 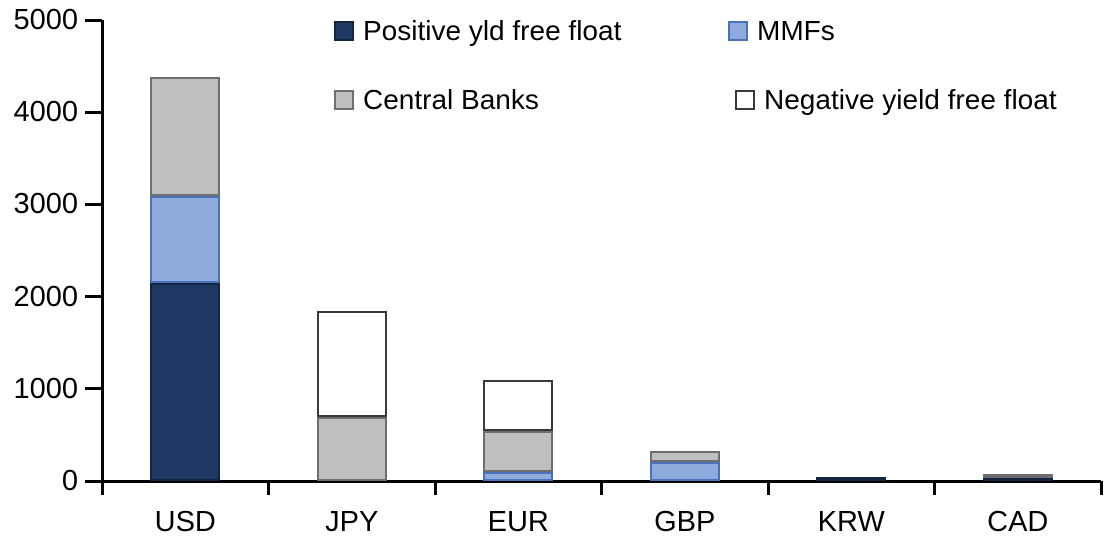 I want to click on bar-segment-JPY-negative-yield-free-float, so click(x=351, y=364).